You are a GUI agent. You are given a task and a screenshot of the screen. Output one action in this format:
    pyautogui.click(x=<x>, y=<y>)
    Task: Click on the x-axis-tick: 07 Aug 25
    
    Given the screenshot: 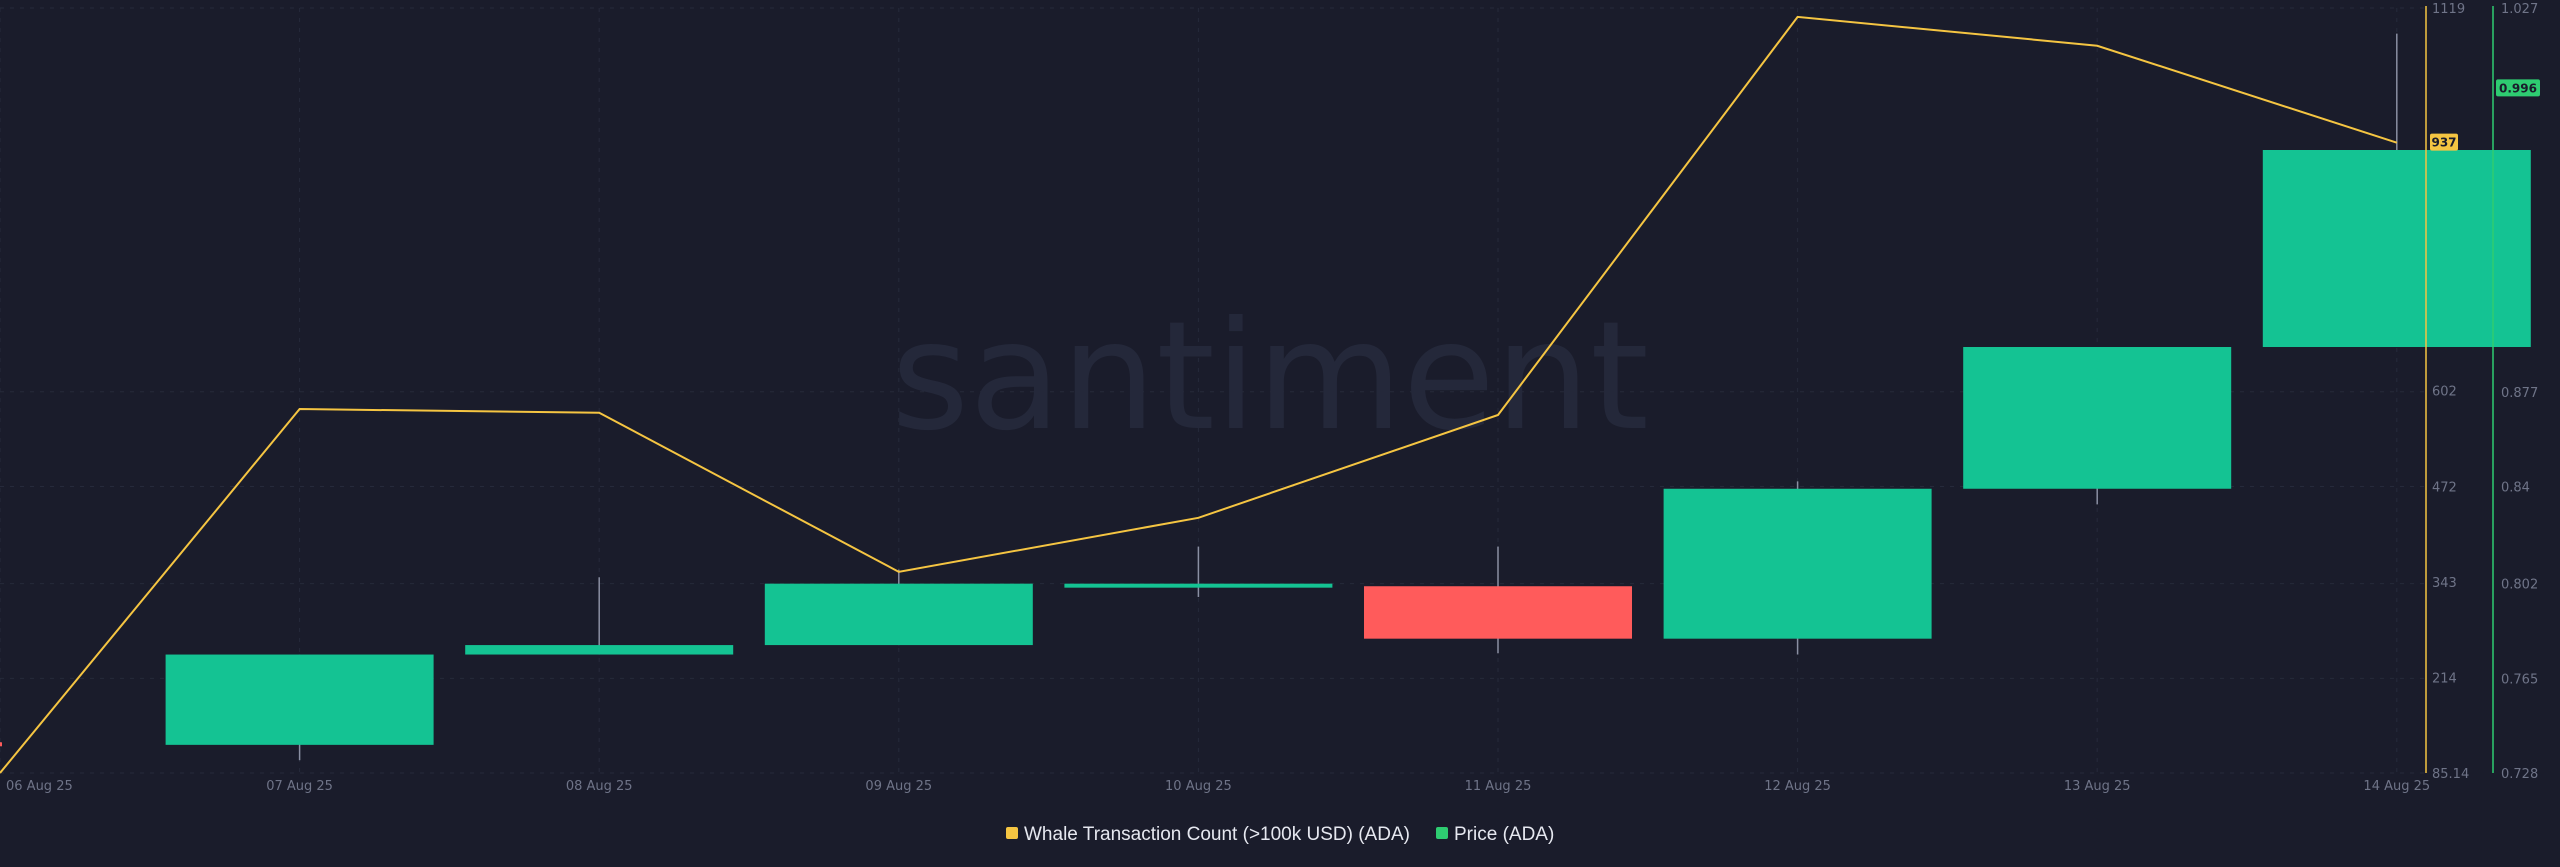 What is the action you would take?
    pyautogui.click(x=299, y=786)
    